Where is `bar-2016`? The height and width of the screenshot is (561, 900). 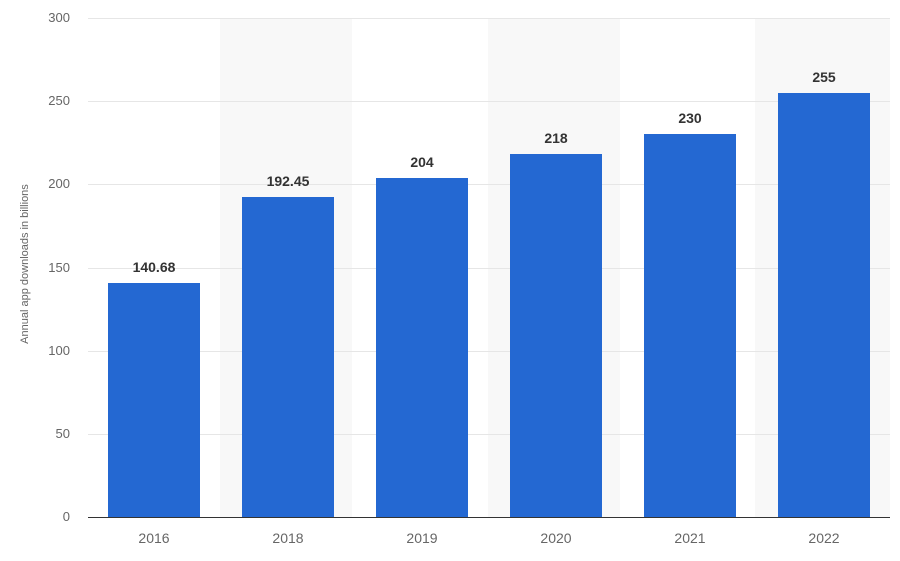 bar-2016 is located at coordinates (154, 400).